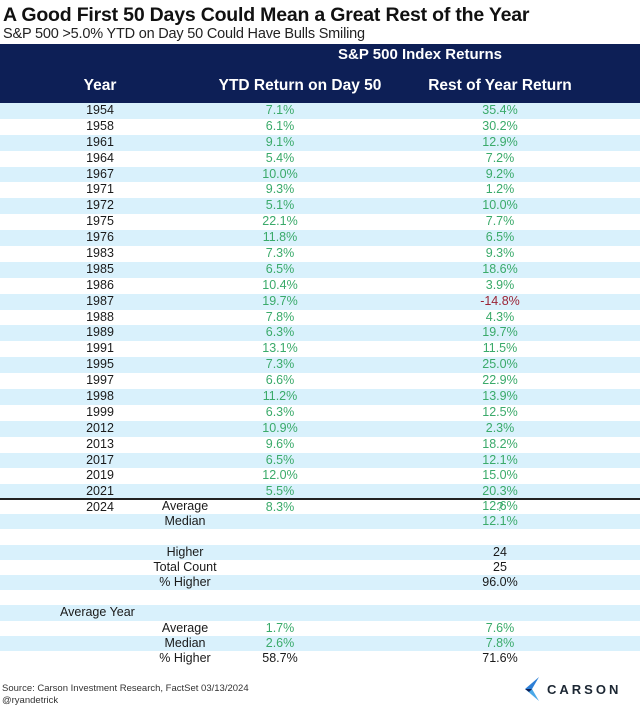  I want to click on ytd-cell: 10.0%, so click(280, 173).